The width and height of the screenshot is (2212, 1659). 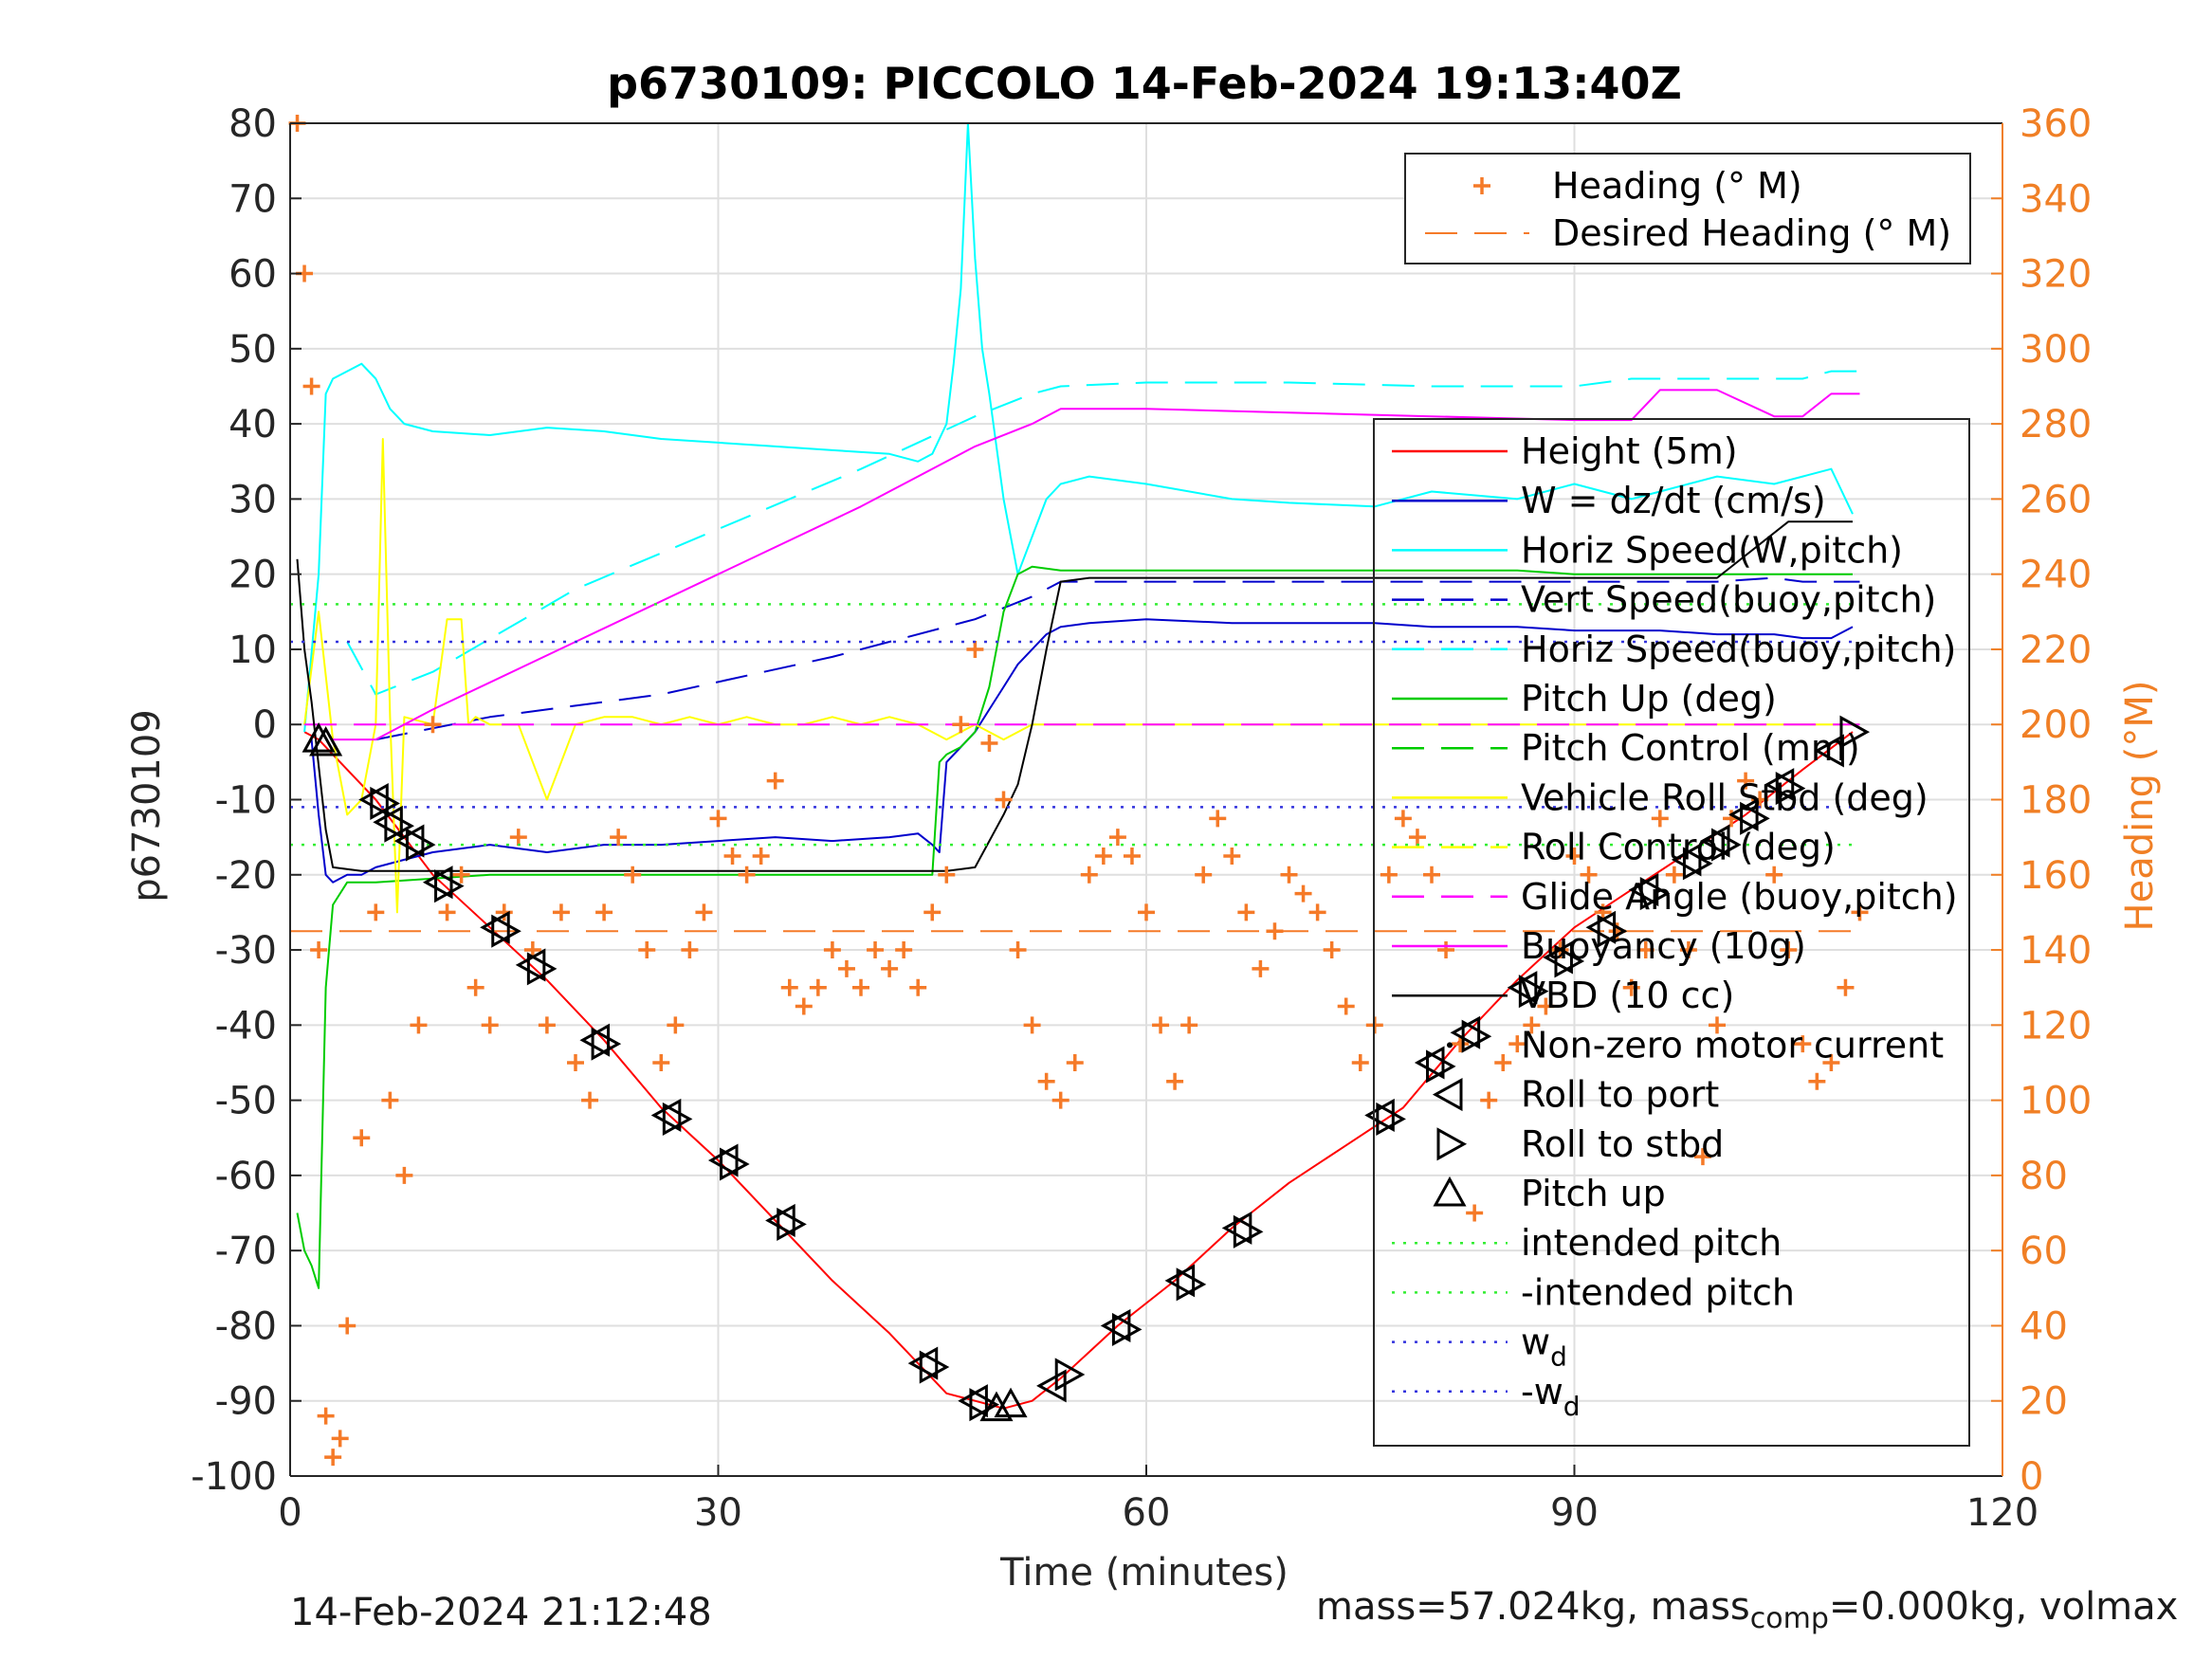 What do you see at coordinates (1533, 1607) in the screenshot?
I see `footer-mass-prefix: mass=57.024kg, mass` at bounding box center [1533, 1607].